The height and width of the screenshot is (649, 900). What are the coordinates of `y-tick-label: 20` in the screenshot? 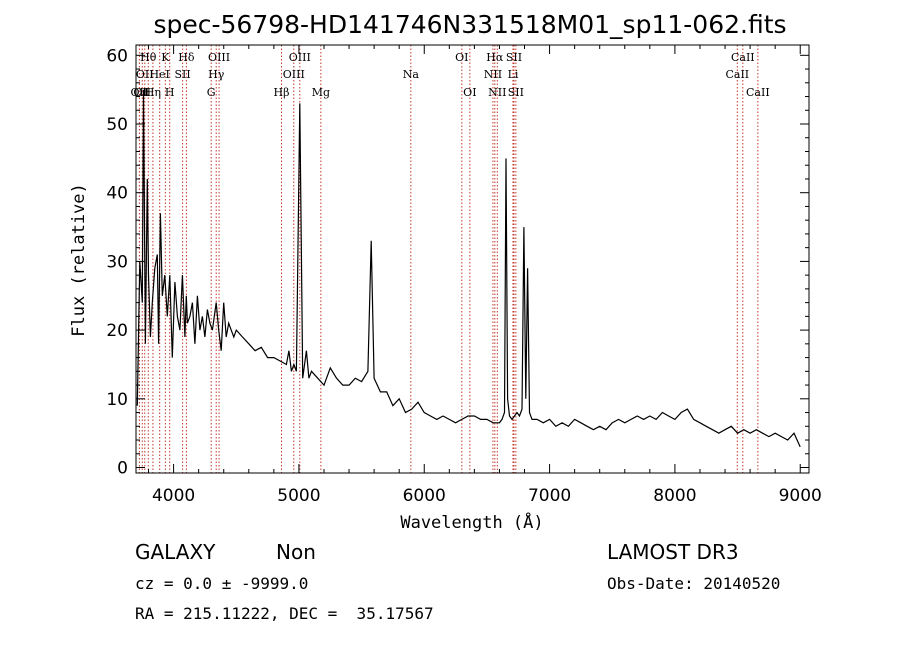 It's located at (117, 331).